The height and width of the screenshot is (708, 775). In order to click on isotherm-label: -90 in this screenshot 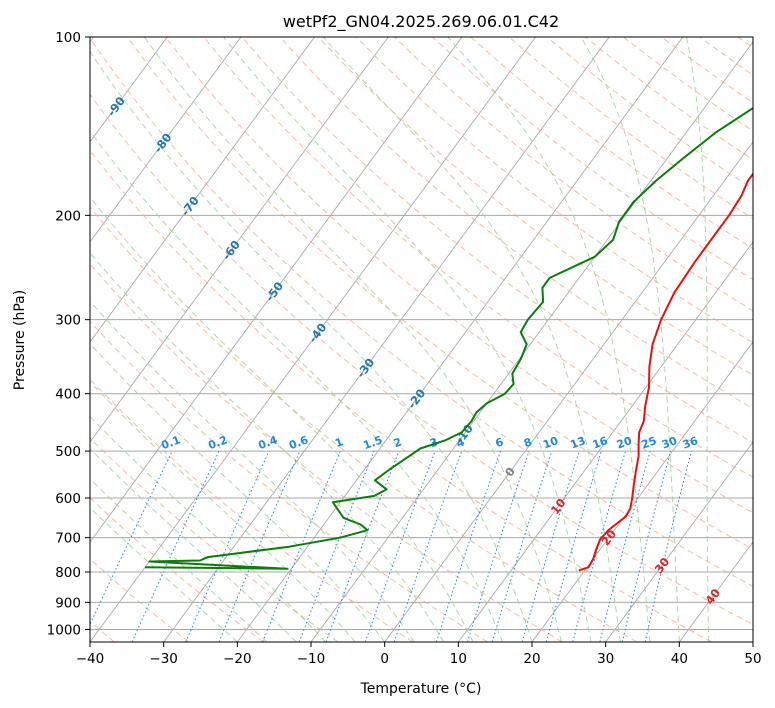, I will do `click(116, 106)`.